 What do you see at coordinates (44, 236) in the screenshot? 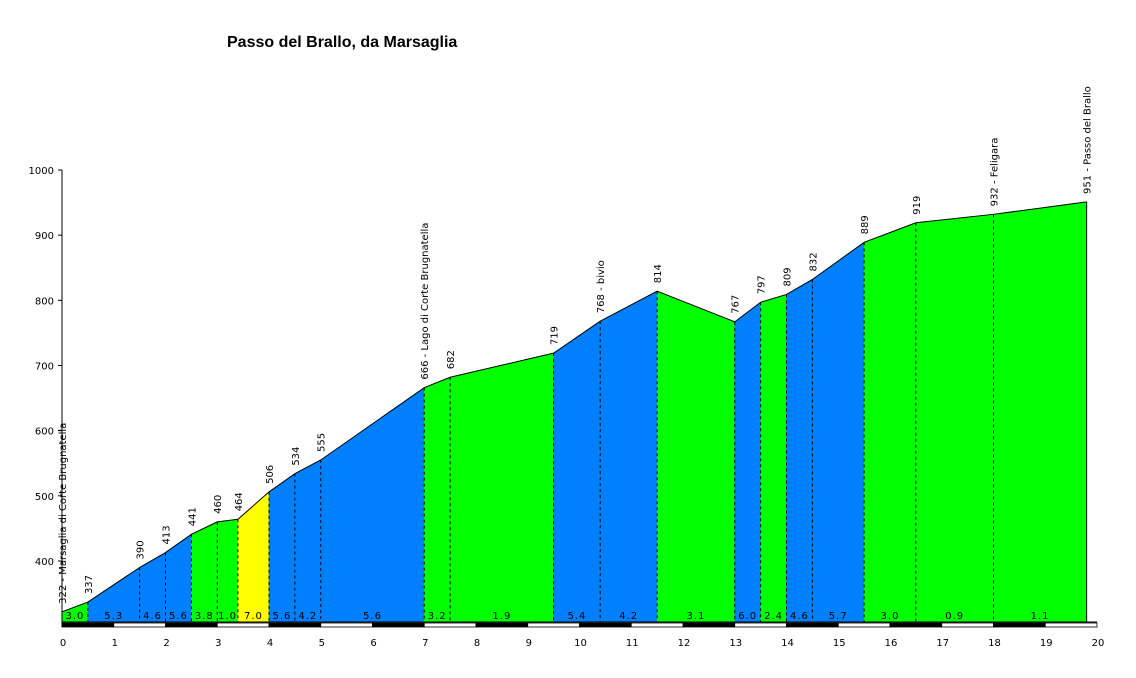
I see `y-tick-label: 900` at bounding box center [44, 236].